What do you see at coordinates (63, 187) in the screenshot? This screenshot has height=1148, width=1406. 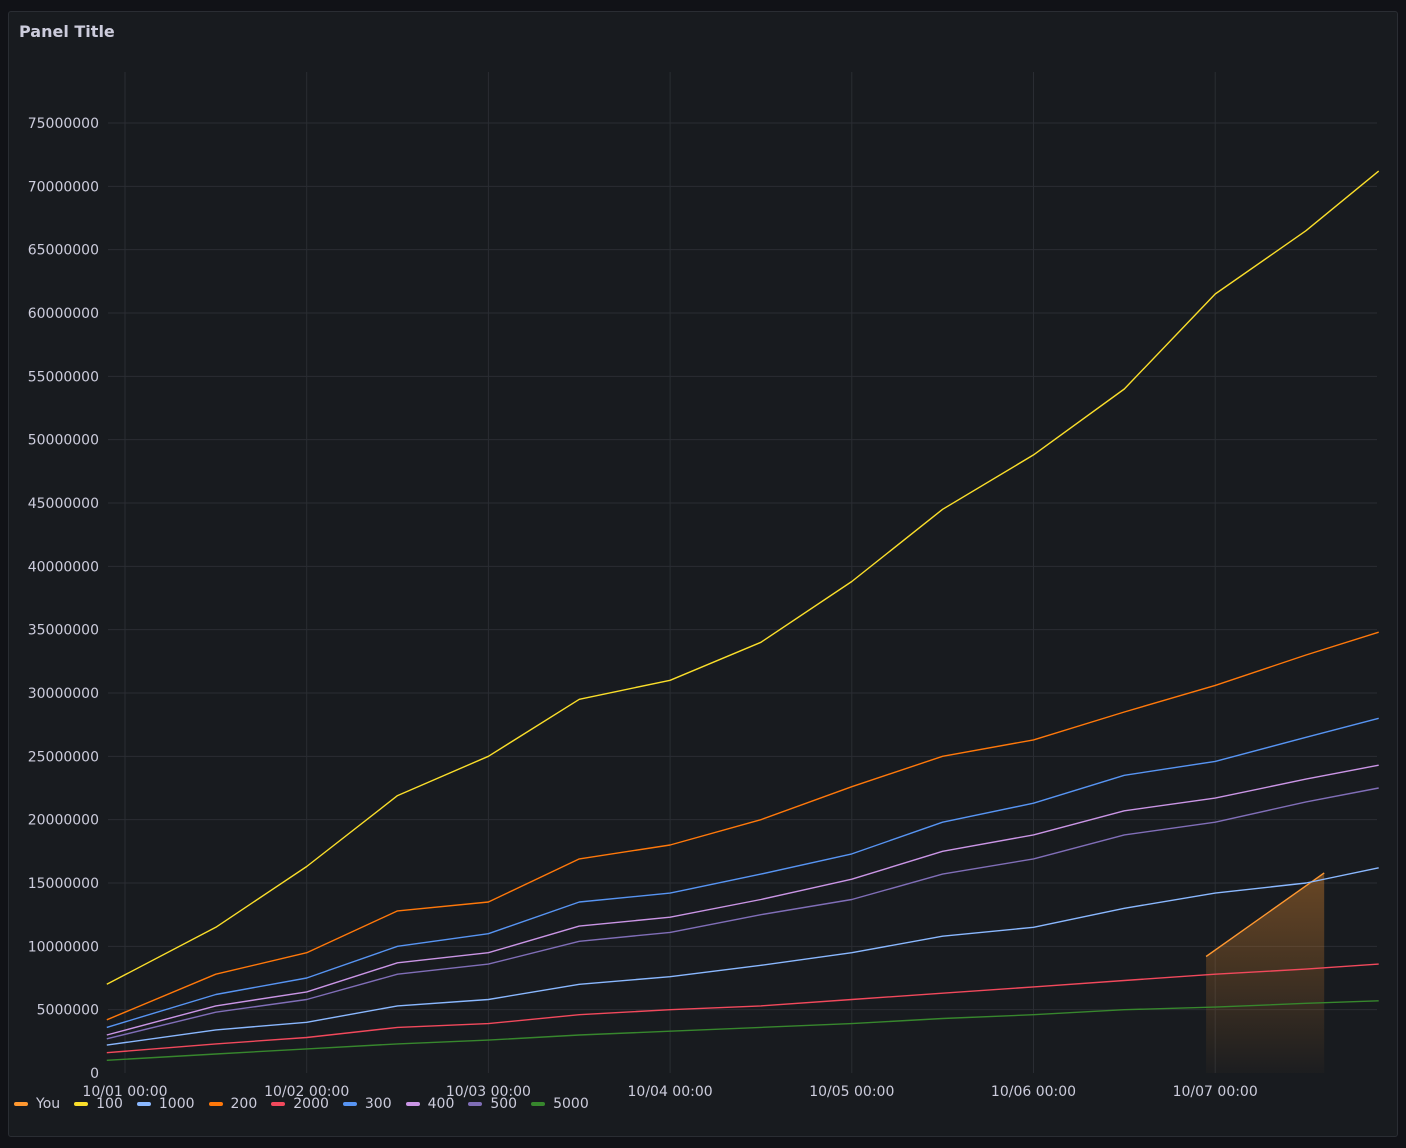 I see `y-tick-label: 70000000` at bounding box center [63, 187].